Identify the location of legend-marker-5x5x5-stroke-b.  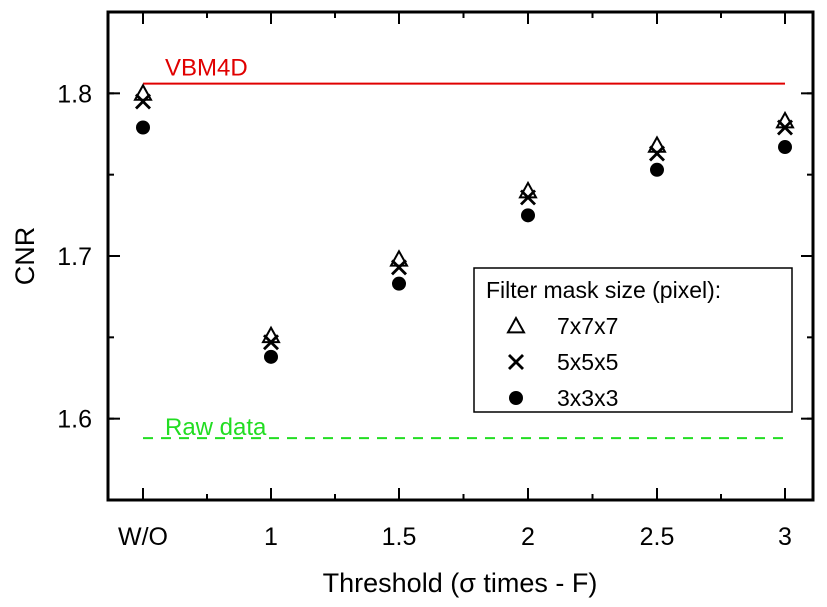
(516, 362).